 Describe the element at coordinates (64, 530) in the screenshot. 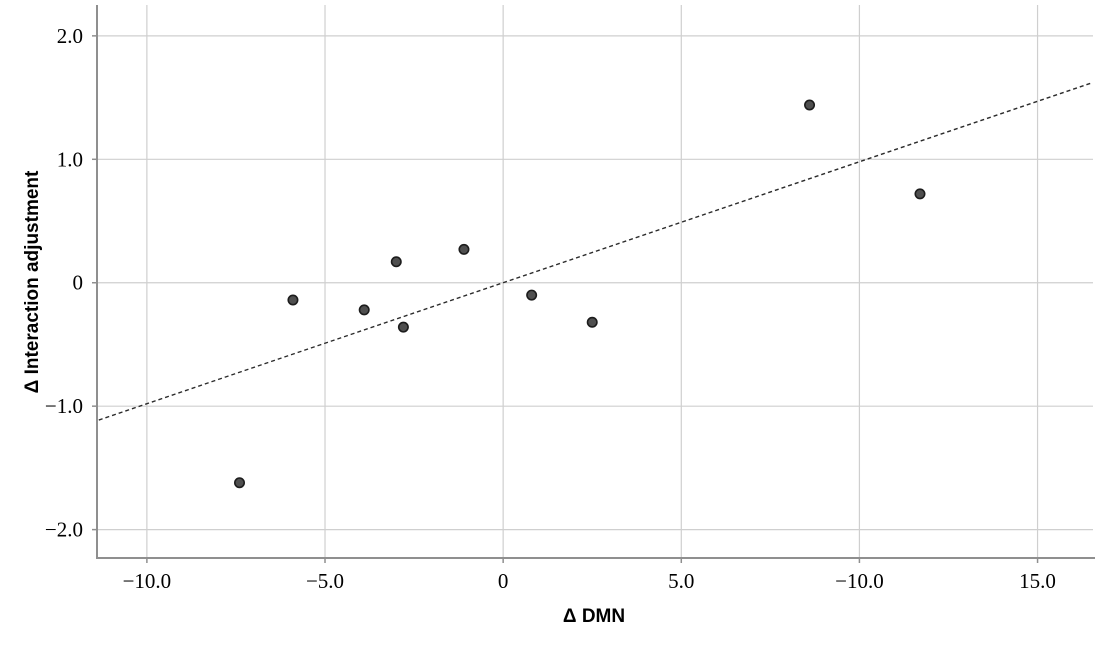

I see `y-tick-label: −2.0` at that location.